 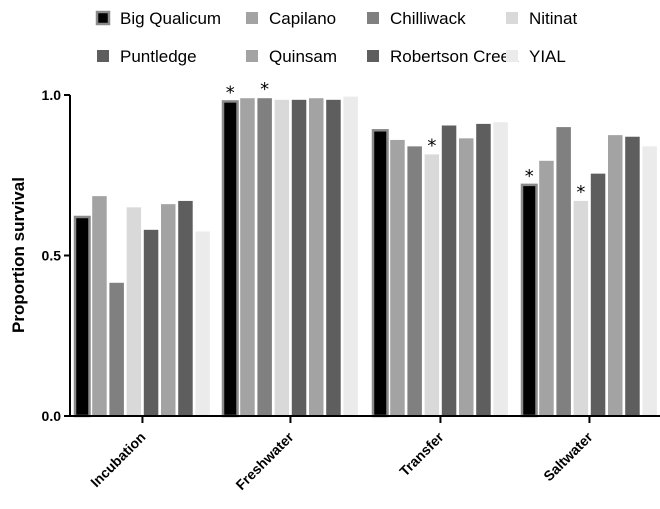 I want to click on x-tick-label-freshwater: Freshwater, so click(x=264, y=460).